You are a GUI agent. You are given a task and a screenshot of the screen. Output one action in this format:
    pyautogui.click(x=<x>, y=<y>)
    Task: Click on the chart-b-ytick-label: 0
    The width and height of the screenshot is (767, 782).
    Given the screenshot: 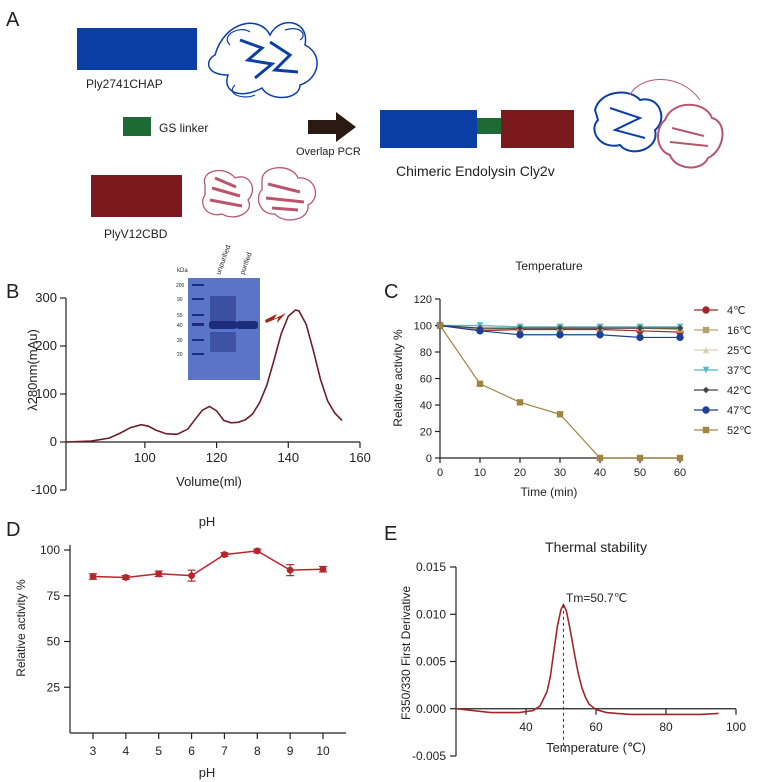 What is the action you would take?
    pyautogui.click(x=53, y=441)
    